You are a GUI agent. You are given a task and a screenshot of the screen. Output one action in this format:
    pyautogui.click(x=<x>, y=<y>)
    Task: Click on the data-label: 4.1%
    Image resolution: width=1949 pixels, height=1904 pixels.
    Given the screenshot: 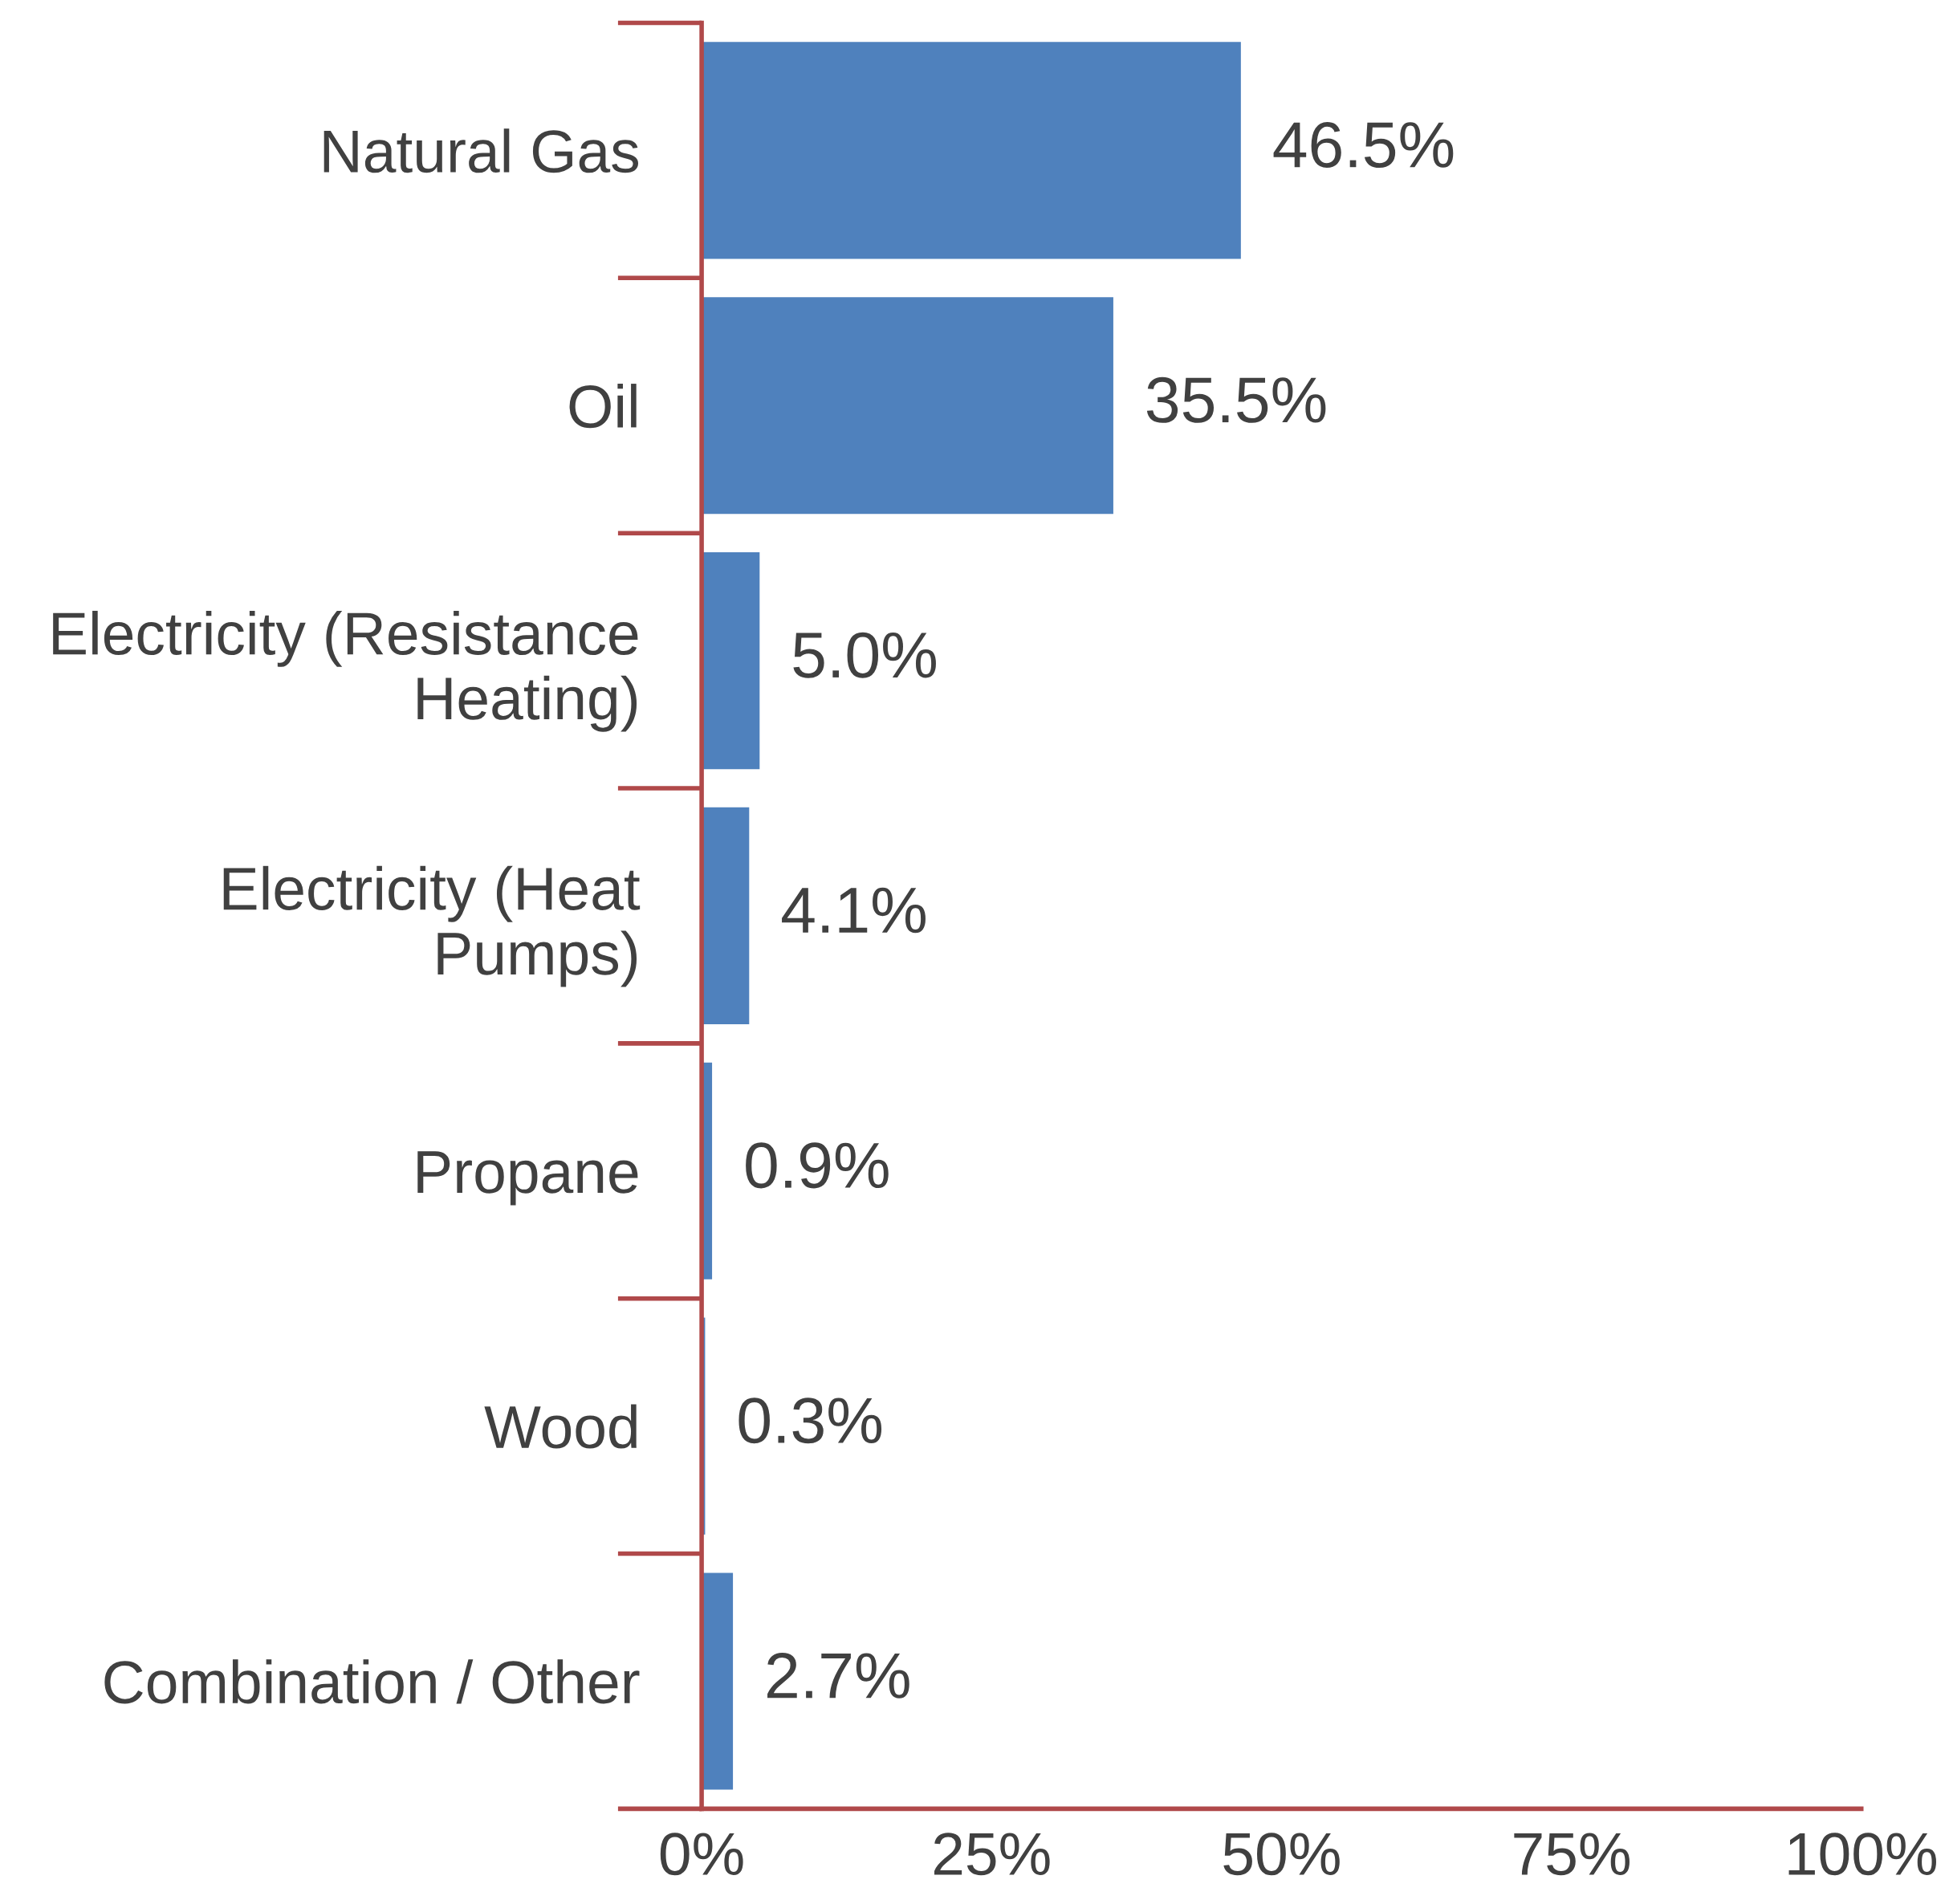 What is the action you would take?
    pyautogui.click(x=854, y=910)
    